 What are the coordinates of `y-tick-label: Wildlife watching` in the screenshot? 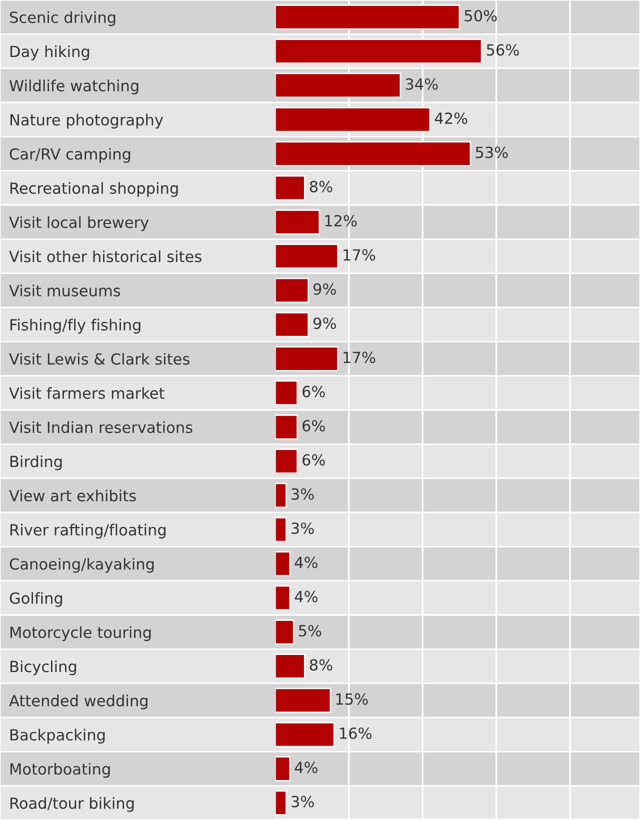 It's located at (74, 87).